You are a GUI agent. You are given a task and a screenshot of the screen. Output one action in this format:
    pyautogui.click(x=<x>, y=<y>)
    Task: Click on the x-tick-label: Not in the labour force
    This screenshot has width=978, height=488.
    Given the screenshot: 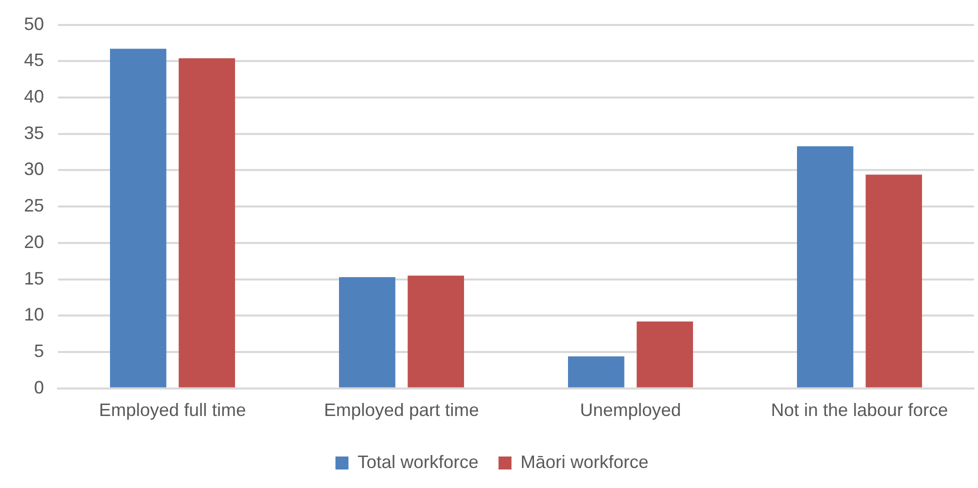 What is the action you would take?
    pyautogui.click(x=859, y=410)
    